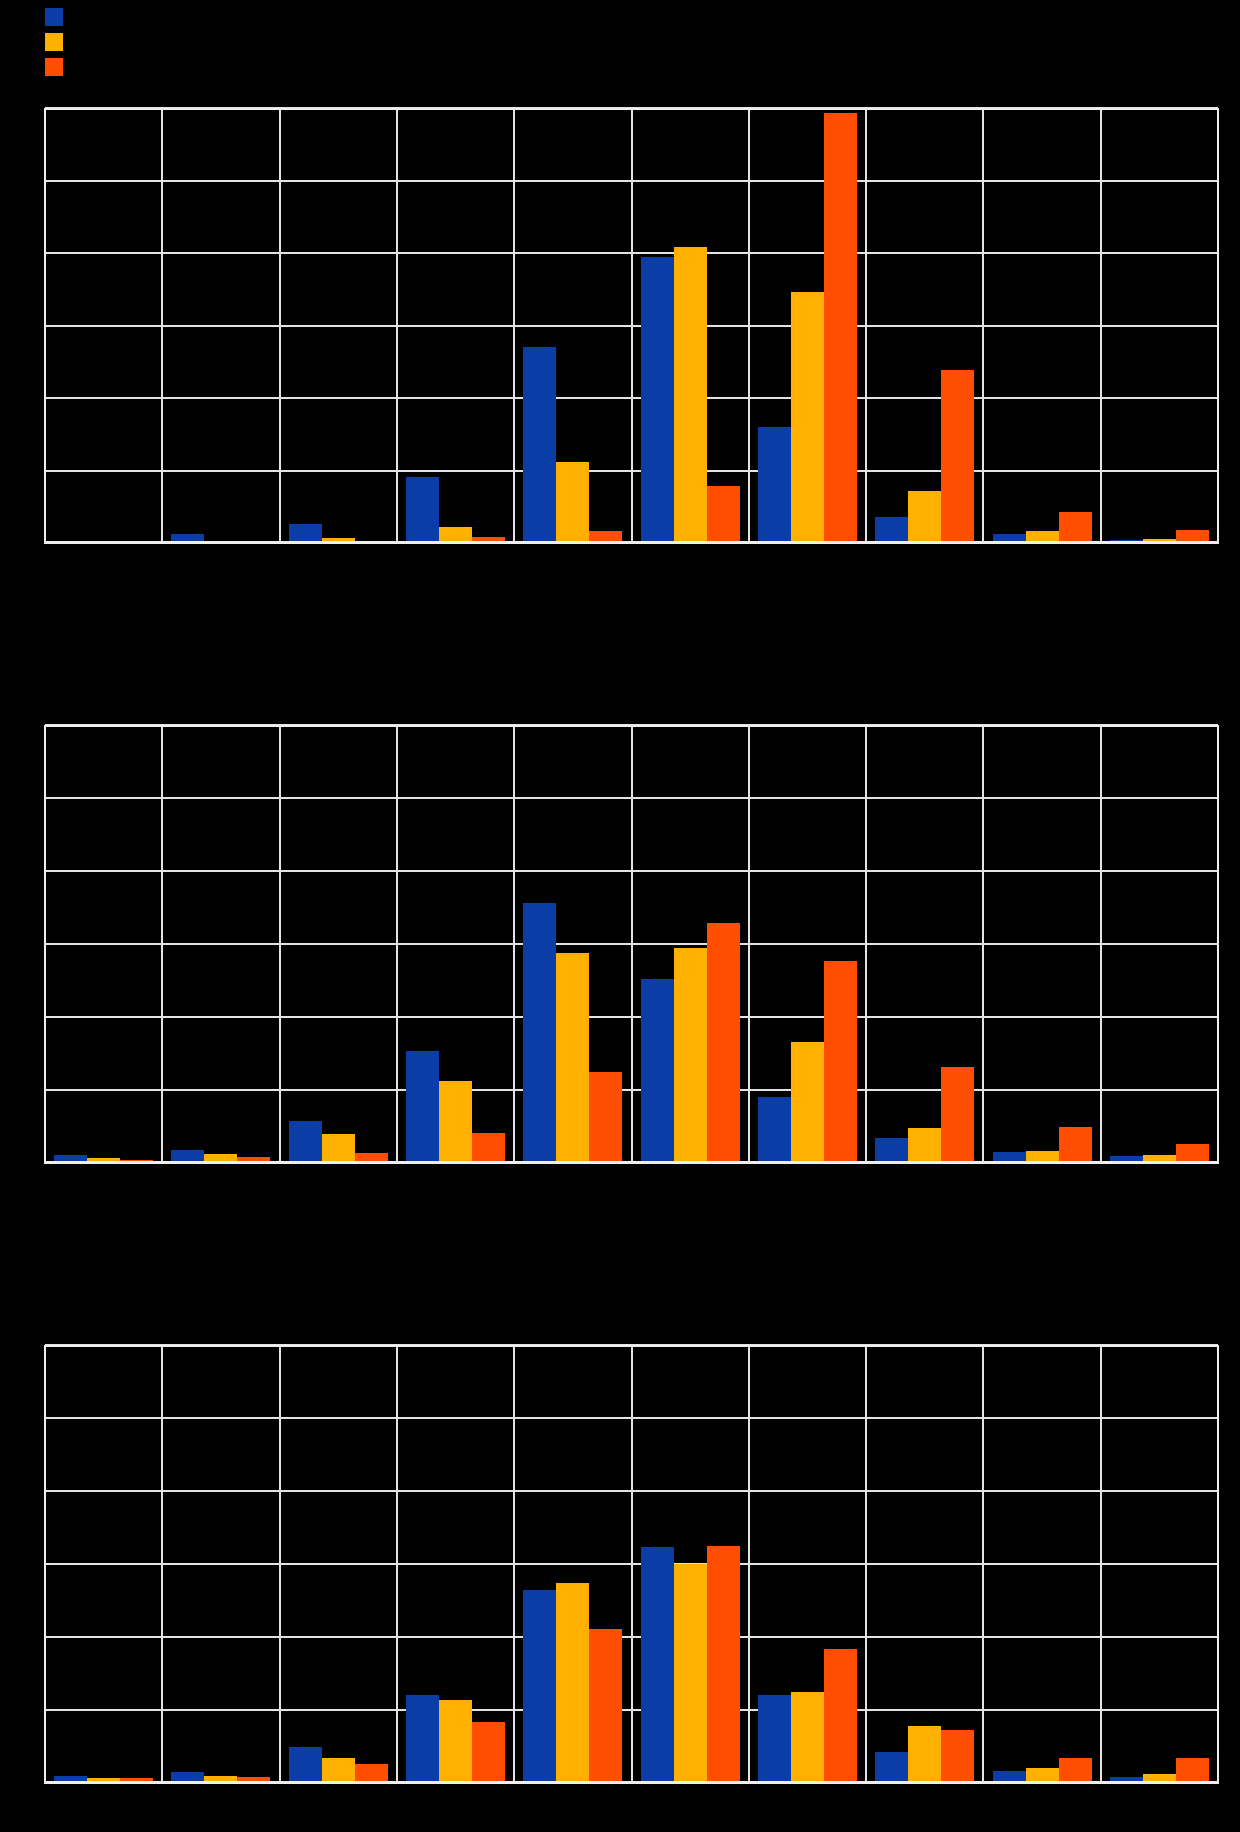  I want to click on bar-series-orange-group1, so click(137, 1780).